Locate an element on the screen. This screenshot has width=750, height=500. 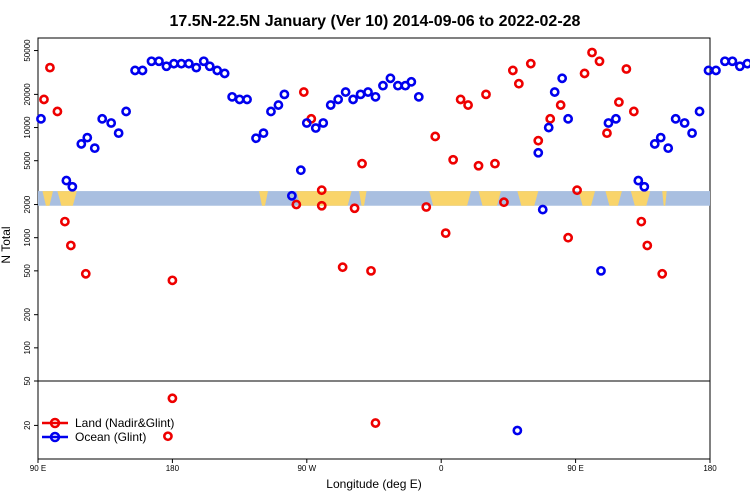
band-ocean is located at coordinates (374, 198).